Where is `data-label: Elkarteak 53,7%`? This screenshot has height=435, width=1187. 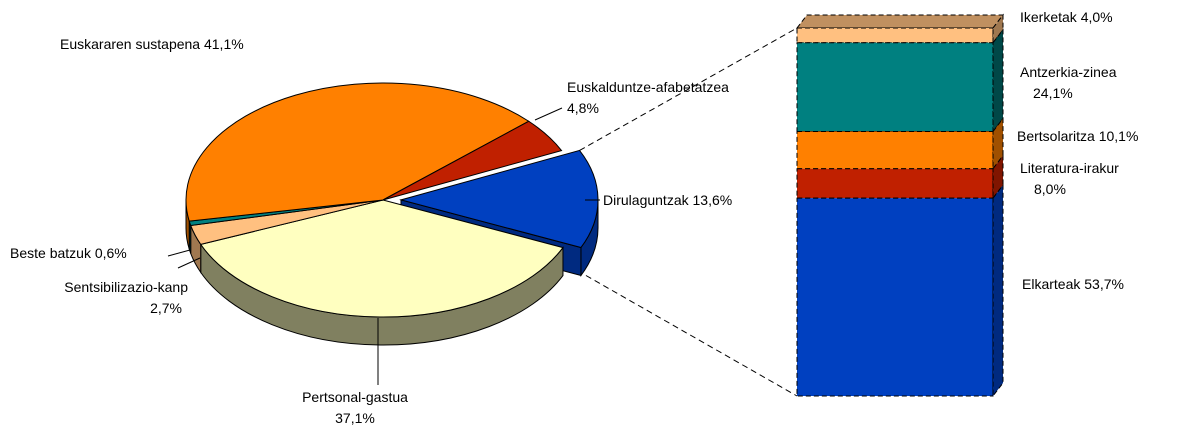
data-label: Elkarteak 53,7% is located at coordinates (1073, 284).